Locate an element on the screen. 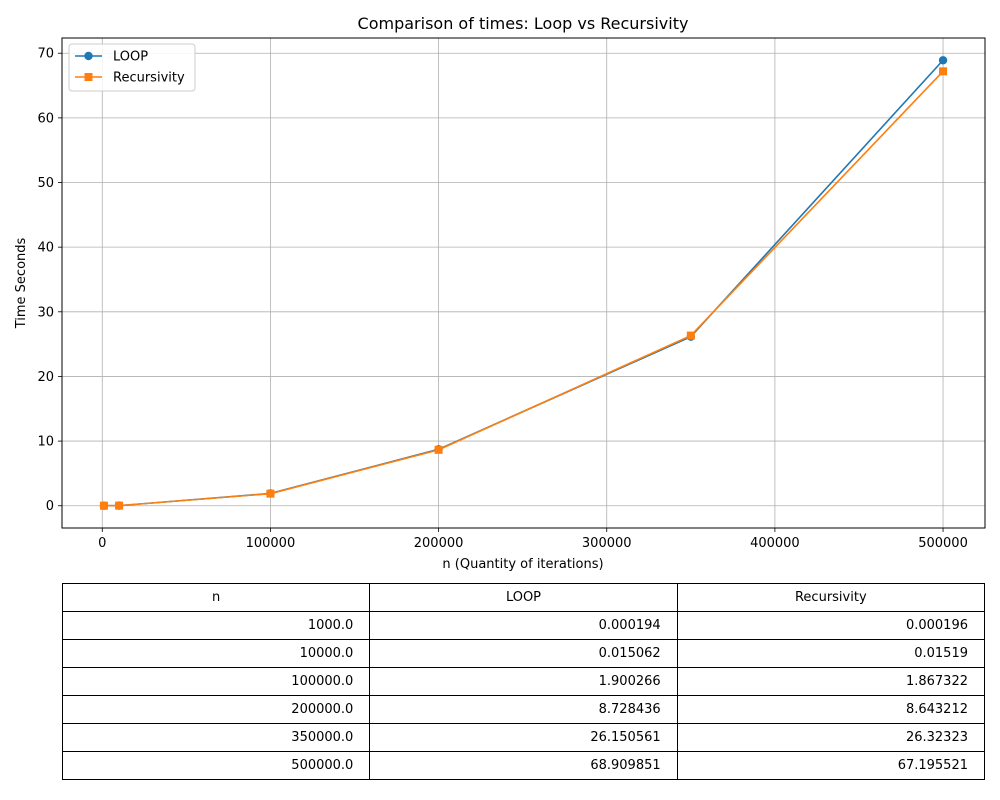  cell-loop: 26.150561 is located at coordinates (523, 737).